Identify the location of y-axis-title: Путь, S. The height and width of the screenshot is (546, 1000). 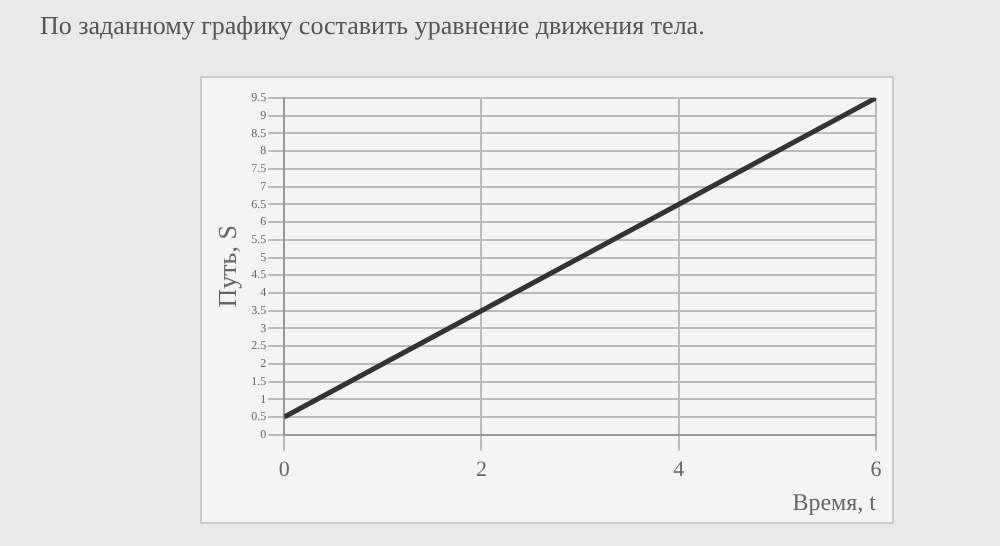
(227, 266).